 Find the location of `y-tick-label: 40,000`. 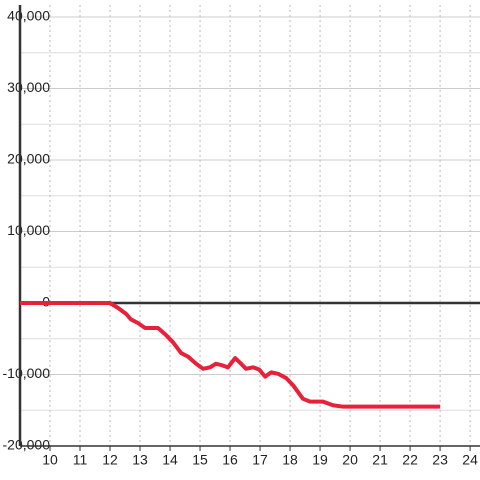

y-tick-label: 40,000 is located at coordinates (28, 16).